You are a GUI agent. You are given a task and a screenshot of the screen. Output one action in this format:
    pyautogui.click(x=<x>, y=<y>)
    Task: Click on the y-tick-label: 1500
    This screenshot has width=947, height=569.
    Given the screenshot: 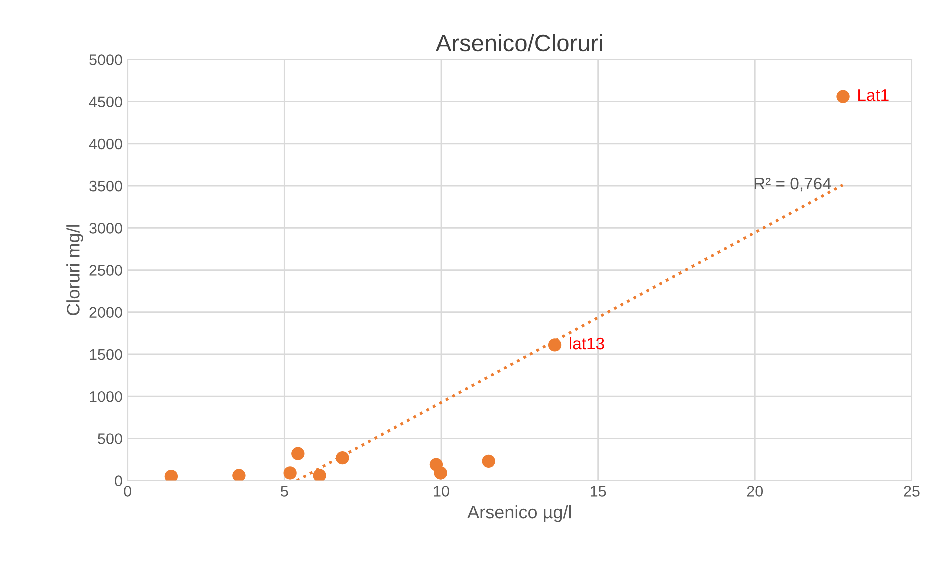 What is the action you would take?
    pyautogui.click(x=106, y=354)
    